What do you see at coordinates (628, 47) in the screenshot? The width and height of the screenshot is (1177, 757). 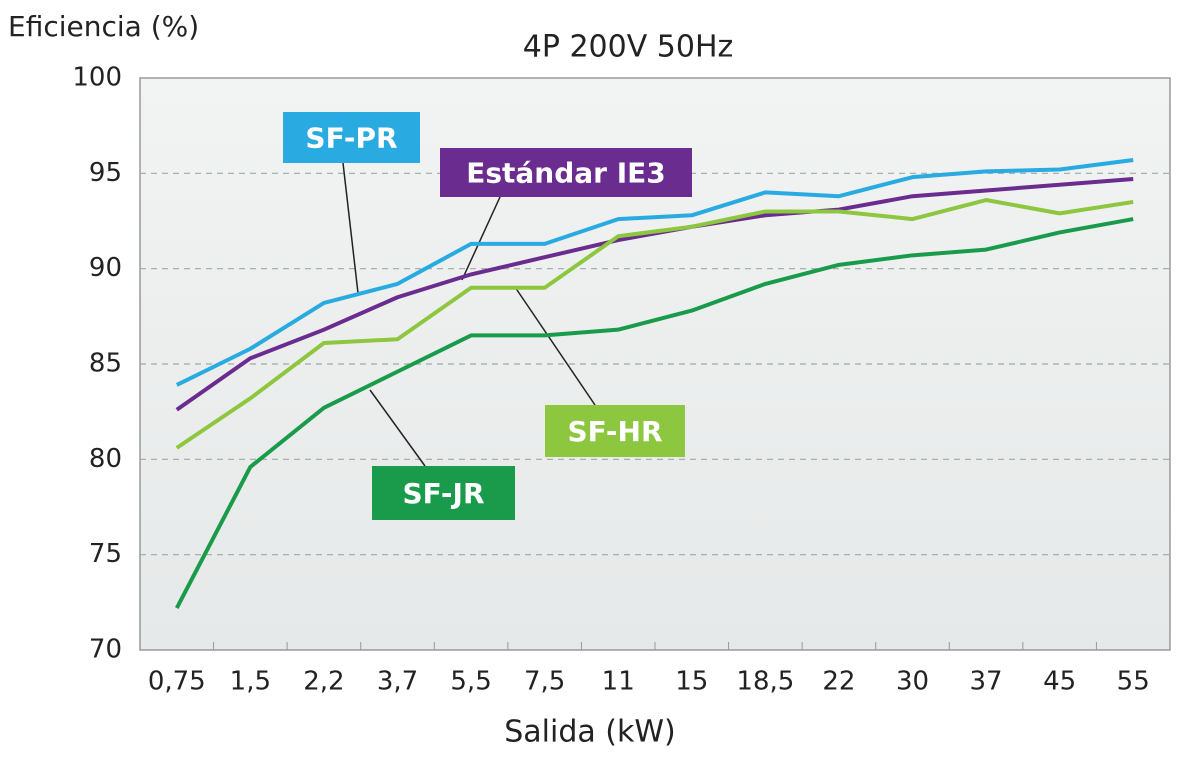 I see `chart-title: 4P 200V 50Hz` at bounding box center [628, 47].